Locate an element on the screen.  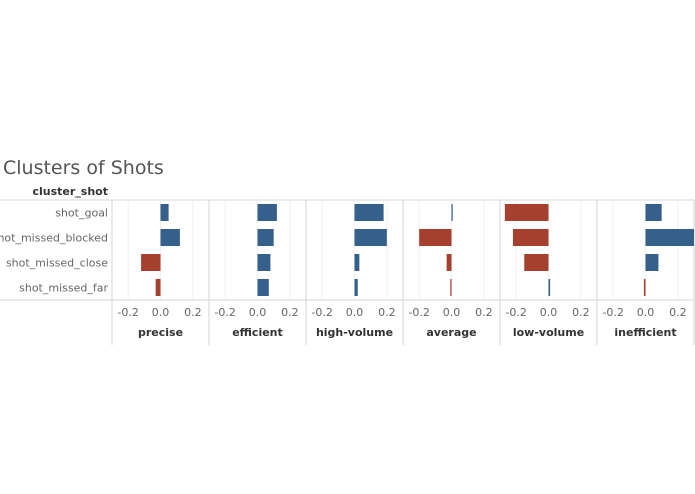
bar-low-volume-shot_missed_far is located at coordinates (549, 287).